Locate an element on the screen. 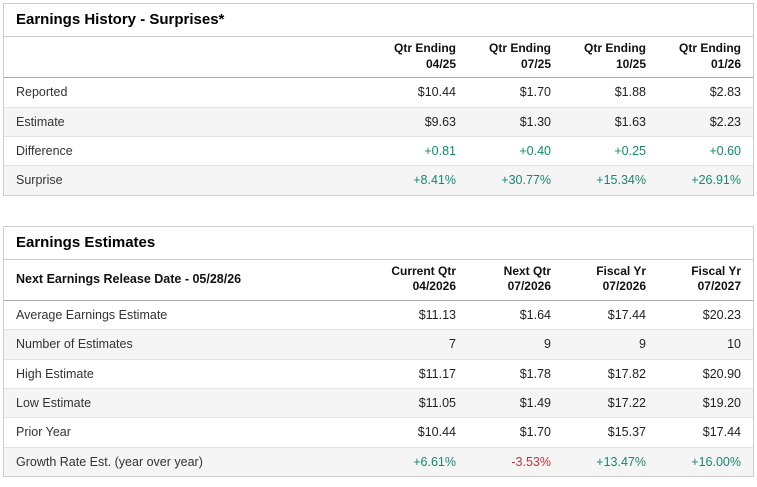 This screenshot has height=487, width=757. history-col-header-2: Qtr Ending 07/25 is located at coordinates (515, 58).